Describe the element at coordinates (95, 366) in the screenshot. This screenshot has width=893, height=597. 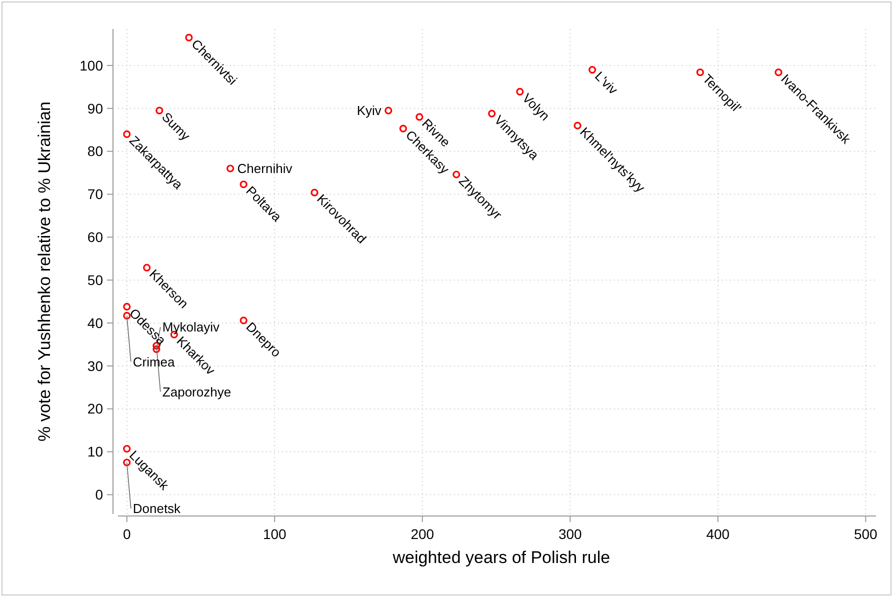
I see `y-tick-label: 30` at that location.